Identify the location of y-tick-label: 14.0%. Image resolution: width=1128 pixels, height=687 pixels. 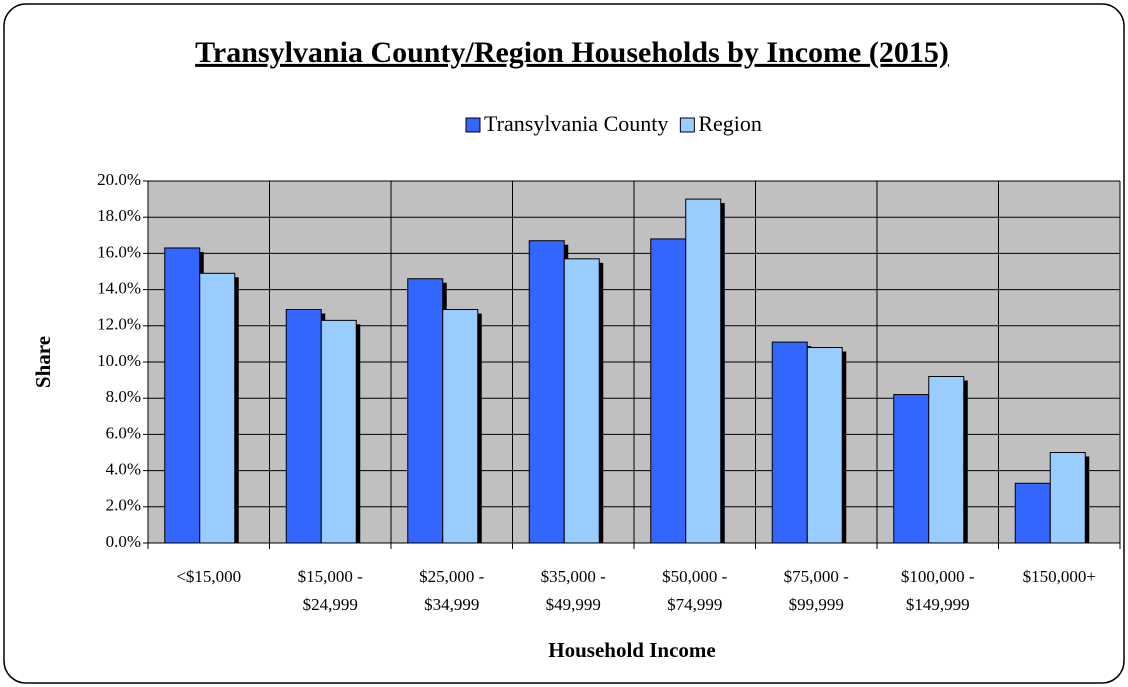
(119, 288).